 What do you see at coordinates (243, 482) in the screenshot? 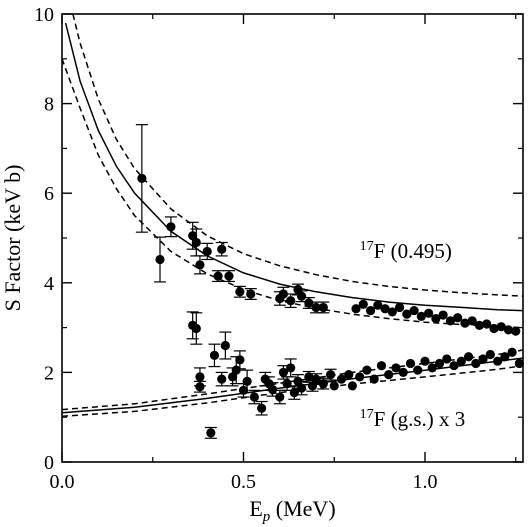
I see `x-tick-label: 0.5` at bounding box center [243, 482].